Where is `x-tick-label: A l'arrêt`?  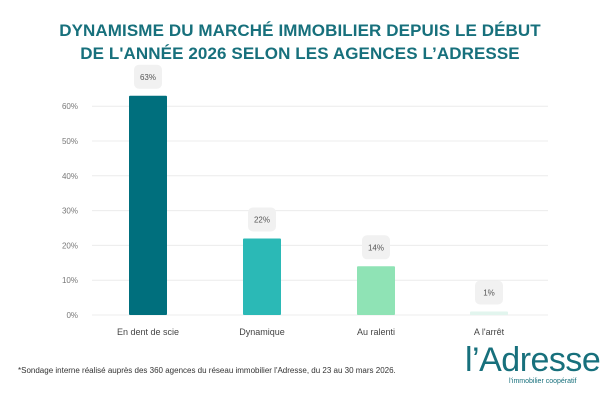
x-tick-label: A l'arrêt is located at coordinates (489, 332).